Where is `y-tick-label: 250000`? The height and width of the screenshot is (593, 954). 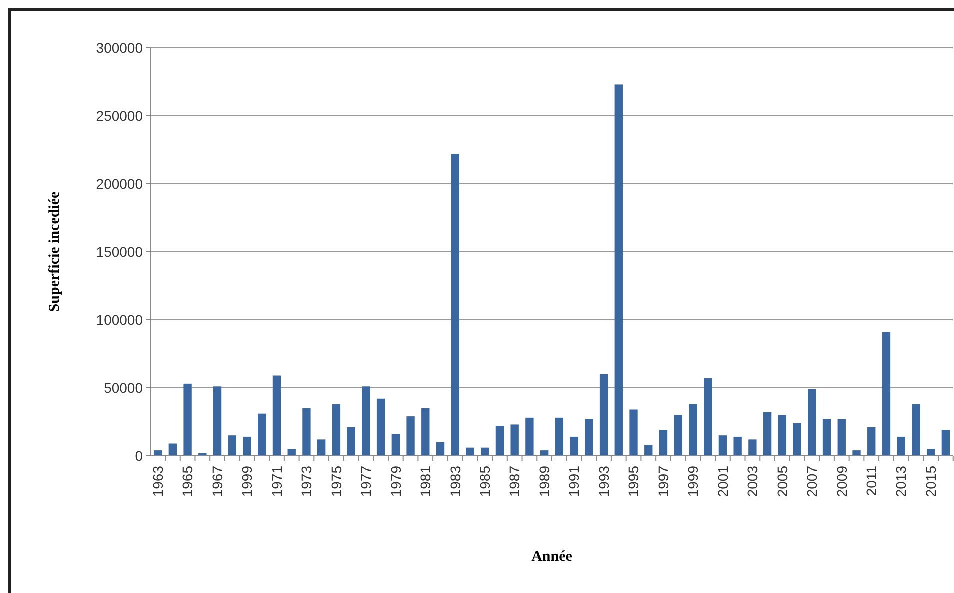 y-tick-label: 250000 is located at coordinates (120, 116).